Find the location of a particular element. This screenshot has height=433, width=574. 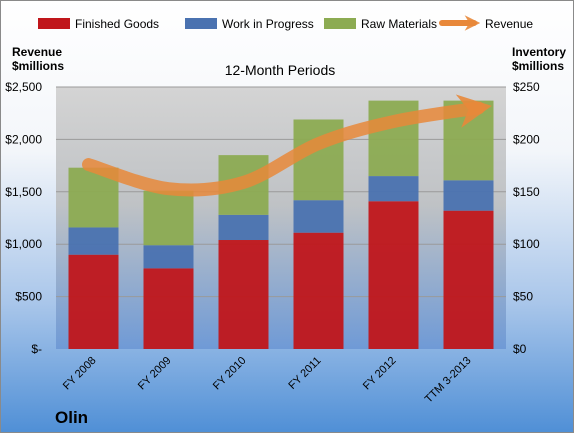

right-axis-title-line1: Inventory is located at coordinates (539, 52).